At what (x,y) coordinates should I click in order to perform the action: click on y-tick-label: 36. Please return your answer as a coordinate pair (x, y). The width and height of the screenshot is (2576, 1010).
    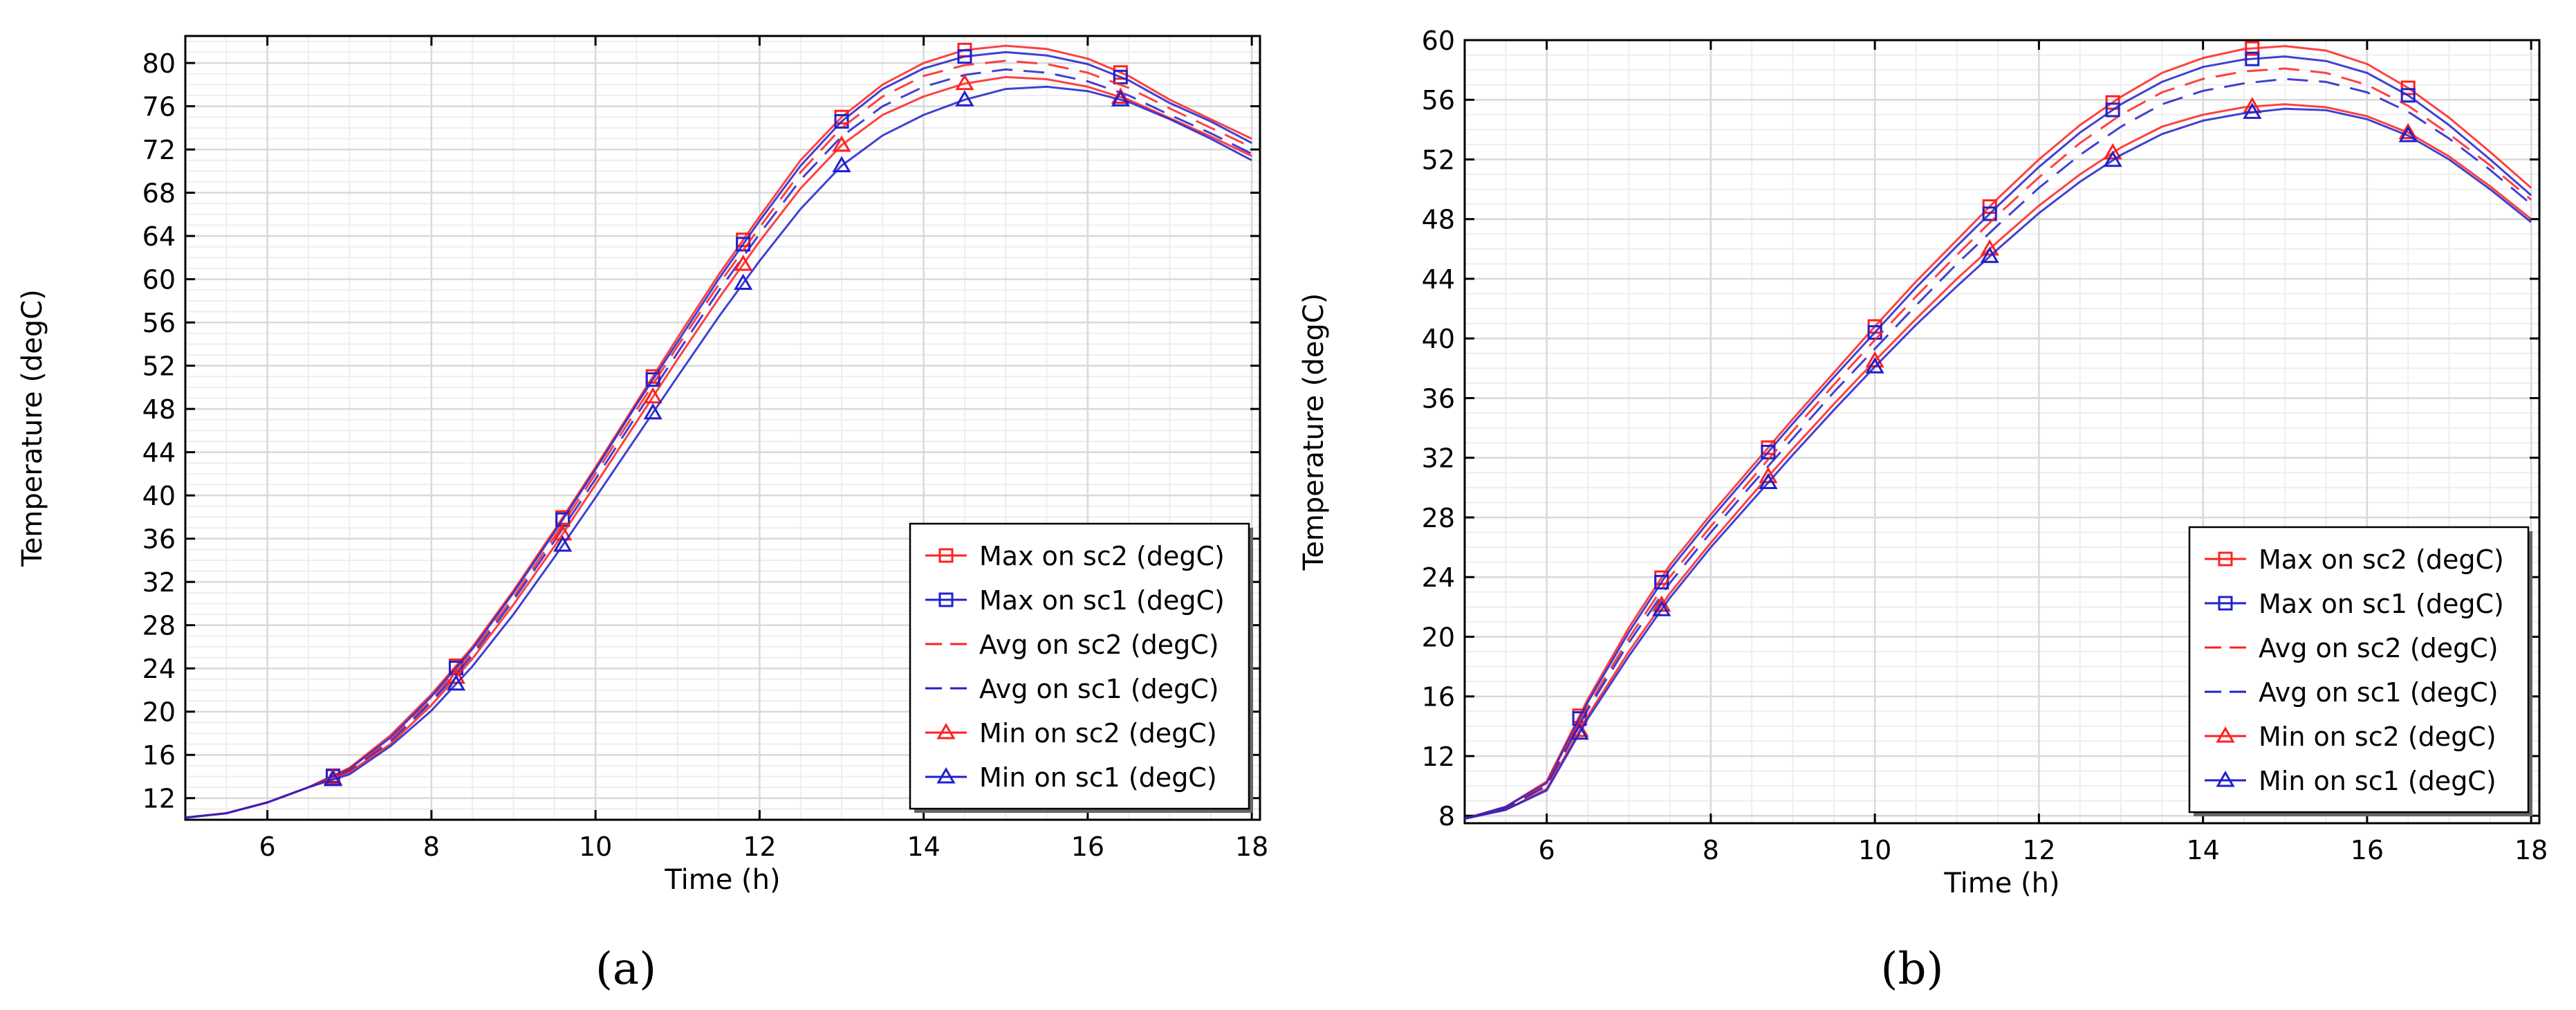
    Looking at the image, I should click on (159, 539).